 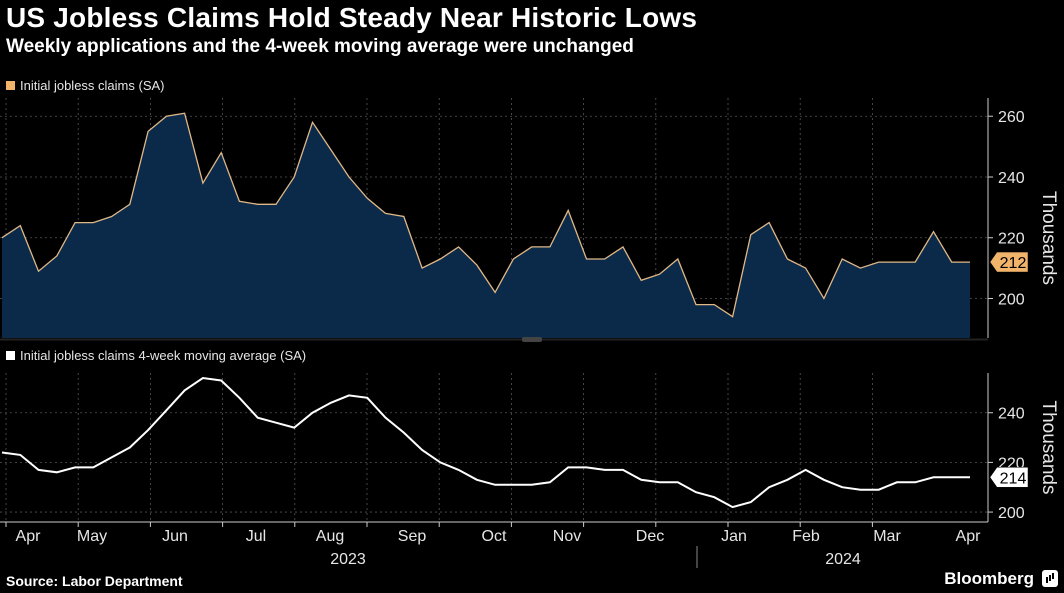 What do you see at coordinates (175, 536) in the screenshot?
I see `x-tick-label: Jun` at bounding box center [175, 536].